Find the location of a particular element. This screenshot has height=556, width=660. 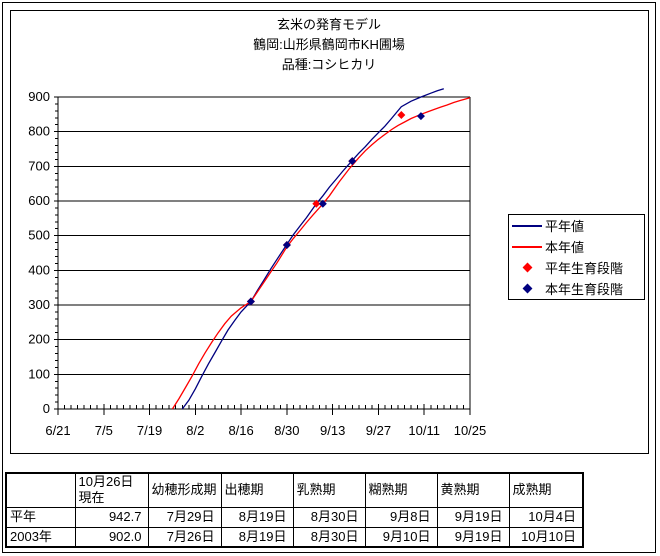

legend-item-normal-year-stages: 平年生育段階 is located at coordinates (576, 267).